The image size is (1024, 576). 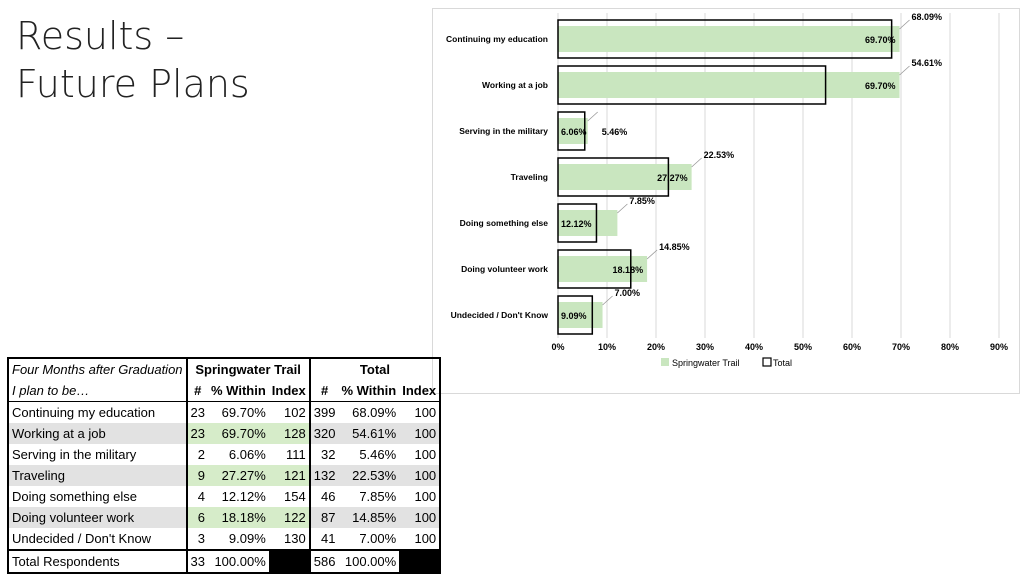 I want to click on total-data-label: 22.53%, so click(x=719, y=155).